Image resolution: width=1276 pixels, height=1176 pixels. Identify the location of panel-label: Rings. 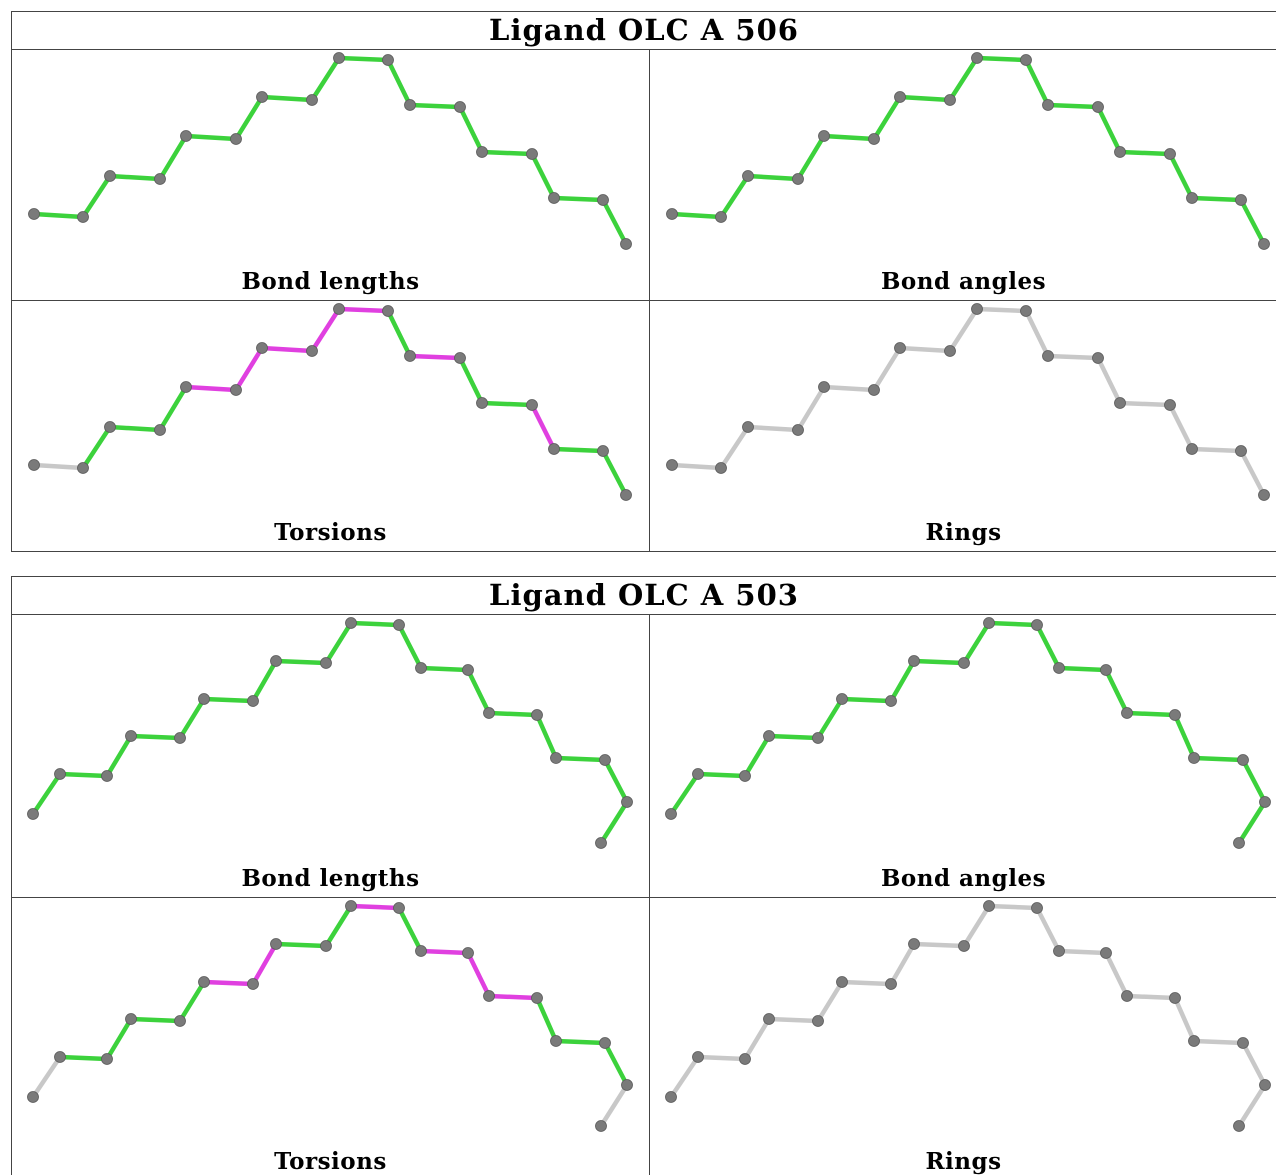
(963, 532).